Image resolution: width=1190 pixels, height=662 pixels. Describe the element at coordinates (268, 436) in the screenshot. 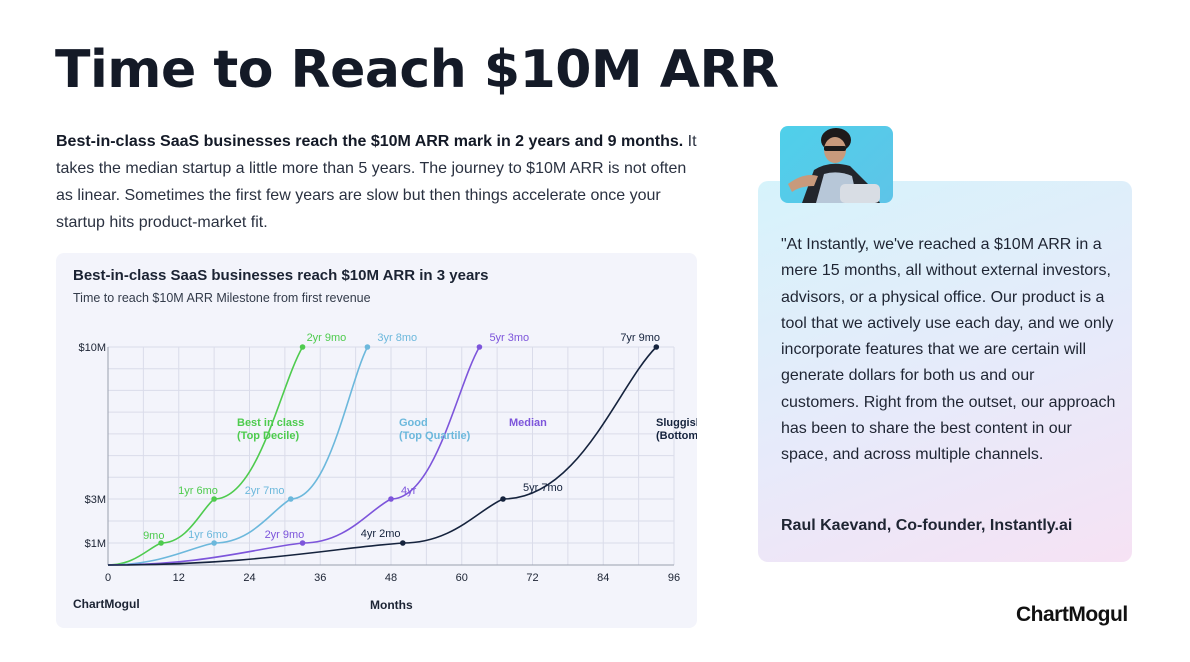

I see `series-name-label-line2: (Top Decile)` at that location.